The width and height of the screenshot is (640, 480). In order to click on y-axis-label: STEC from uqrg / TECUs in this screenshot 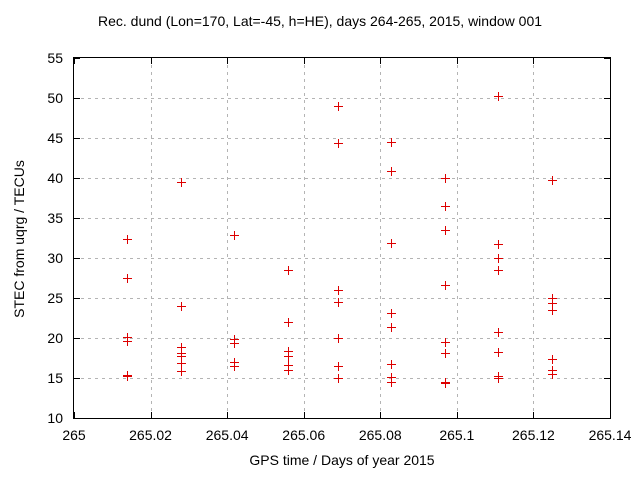, I will do `click(19, 239)`.